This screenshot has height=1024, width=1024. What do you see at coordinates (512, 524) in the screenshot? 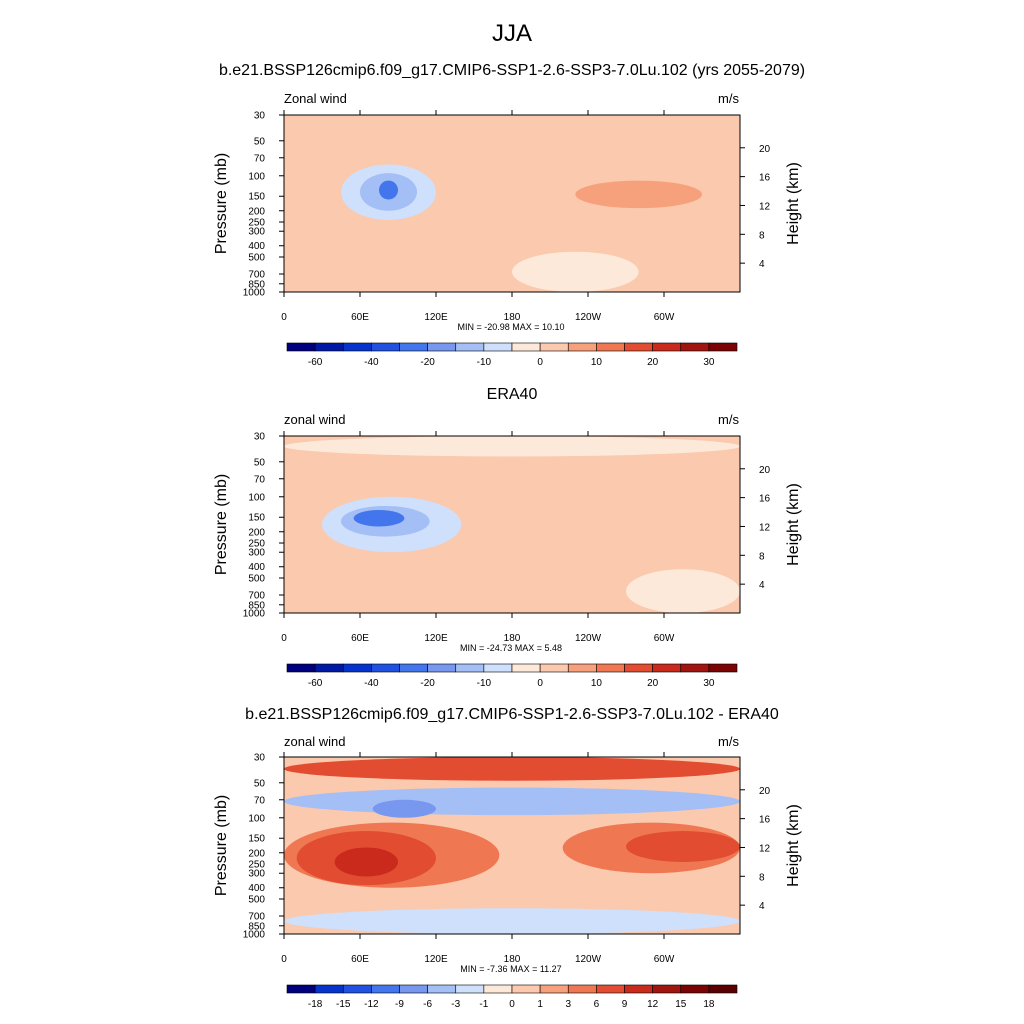
I see `contour-field` at bounding box center [512, 524].